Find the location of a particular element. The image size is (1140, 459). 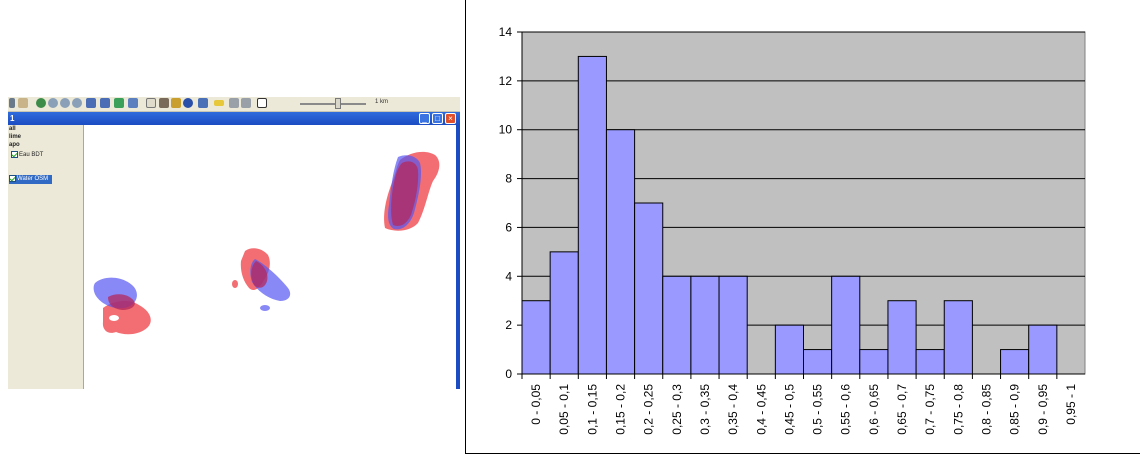

x-tick-label: 0,45 - 0,5 is located at coordinates (789, 409).